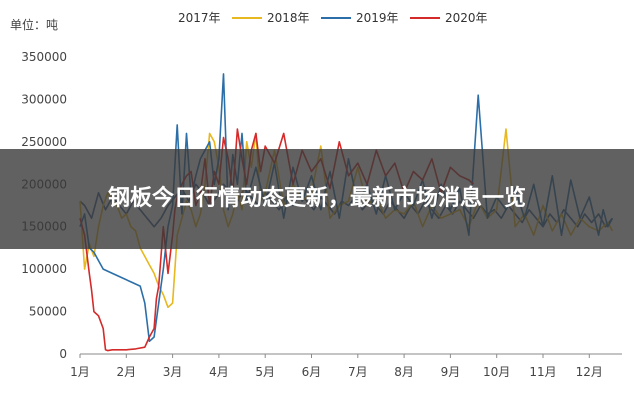 The height and width of the screenshot is (400, 634). I want to click on x-tick-label: 3月, so click(173, 372).